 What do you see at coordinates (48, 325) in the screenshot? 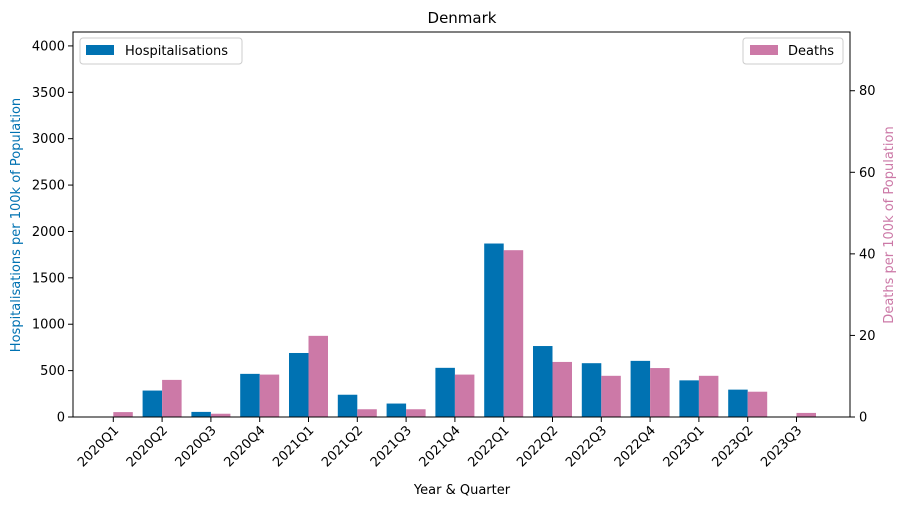
I see `y-left-tick-label-1000: 1000` at bounding box center [48, 325].